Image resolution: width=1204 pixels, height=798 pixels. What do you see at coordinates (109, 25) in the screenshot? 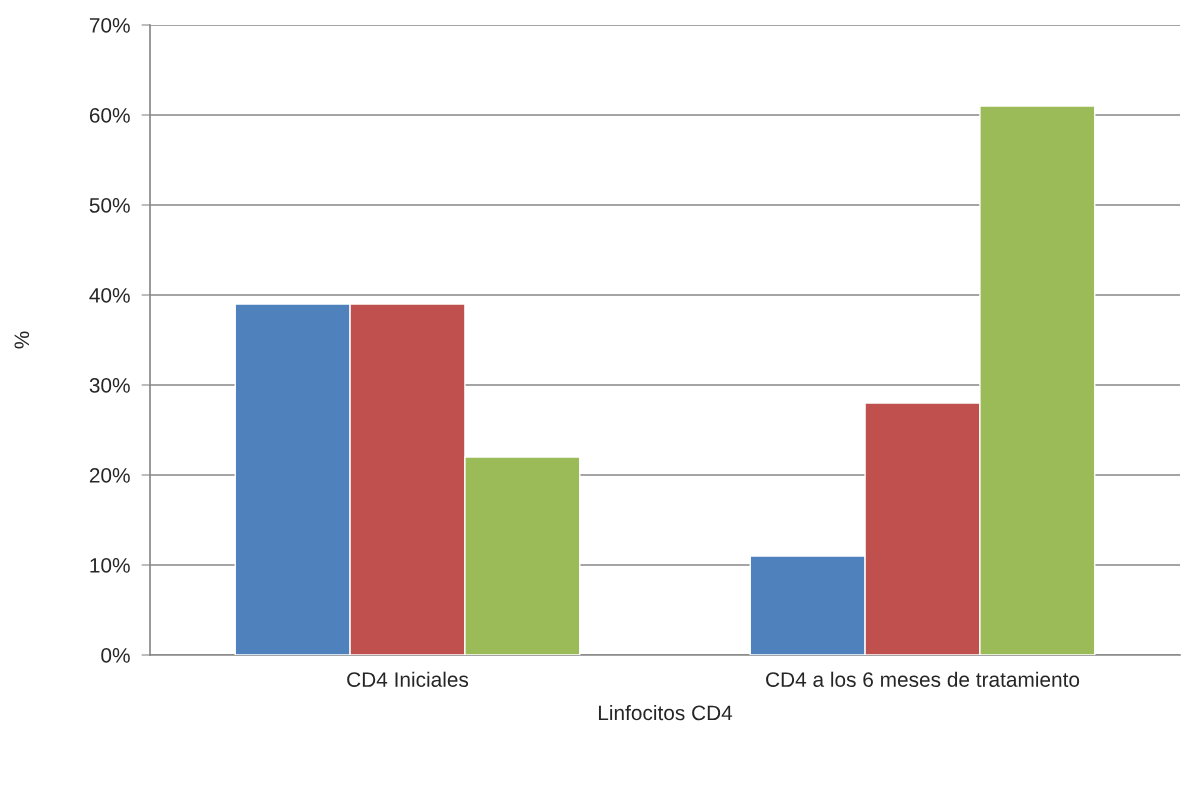
I see `y-tick-label: 70%` at bounding box center [109, 25].